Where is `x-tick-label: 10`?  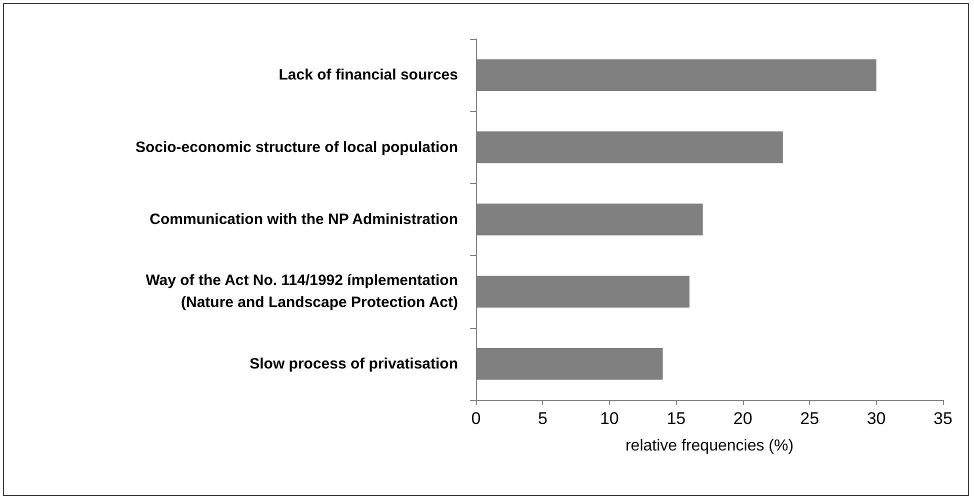 x-tick-label: 10 is located at coordinates (609, 418).